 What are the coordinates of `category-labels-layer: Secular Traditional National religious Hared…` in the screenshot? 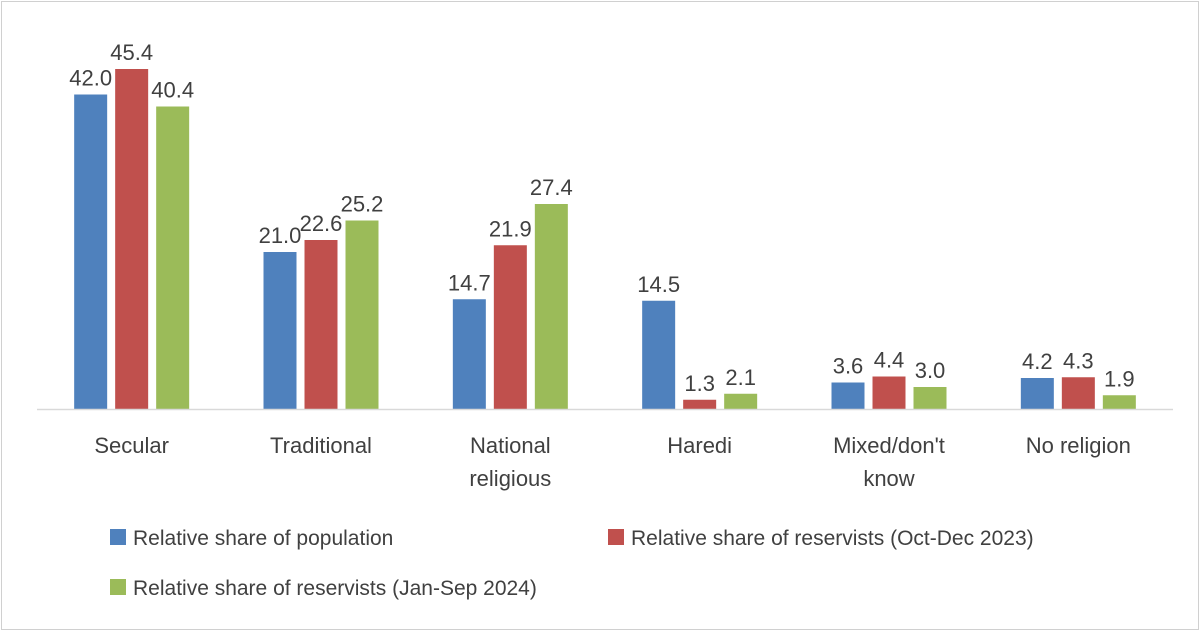 It's located at (612, 462).